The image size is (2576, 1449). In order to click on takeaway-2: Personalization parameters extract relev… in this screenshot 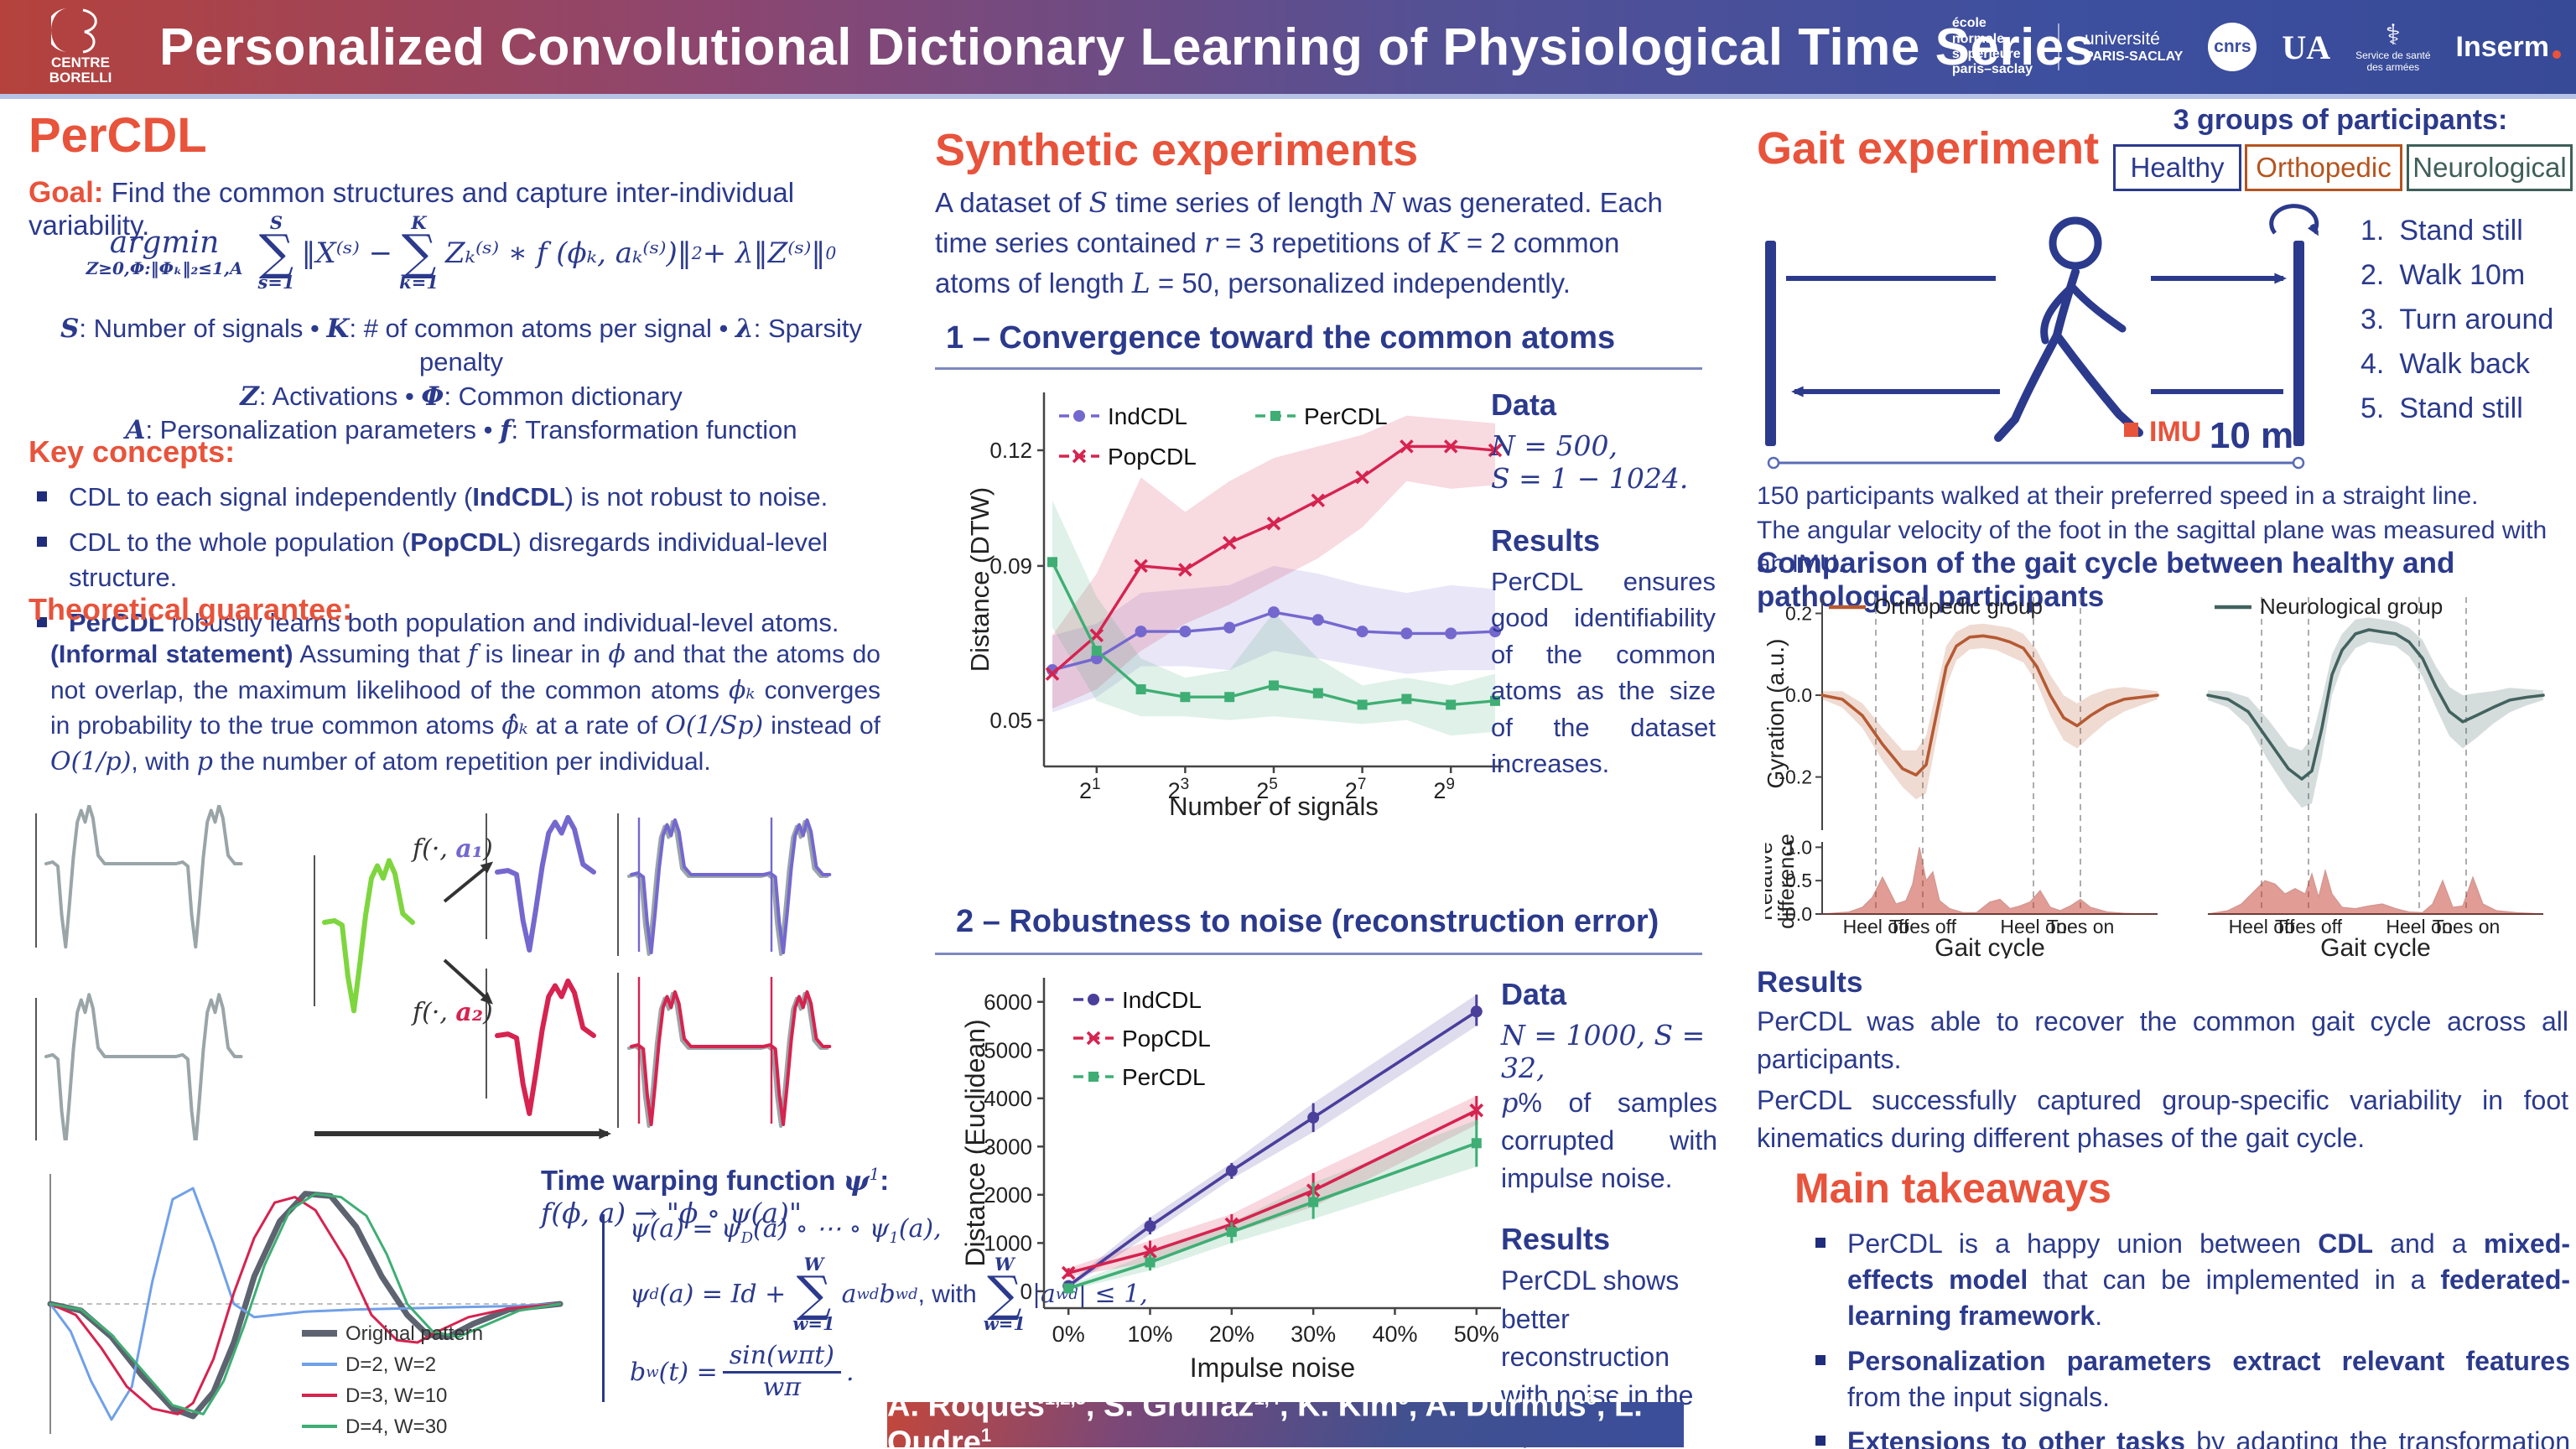, I will do `click(2208, 1378)`.